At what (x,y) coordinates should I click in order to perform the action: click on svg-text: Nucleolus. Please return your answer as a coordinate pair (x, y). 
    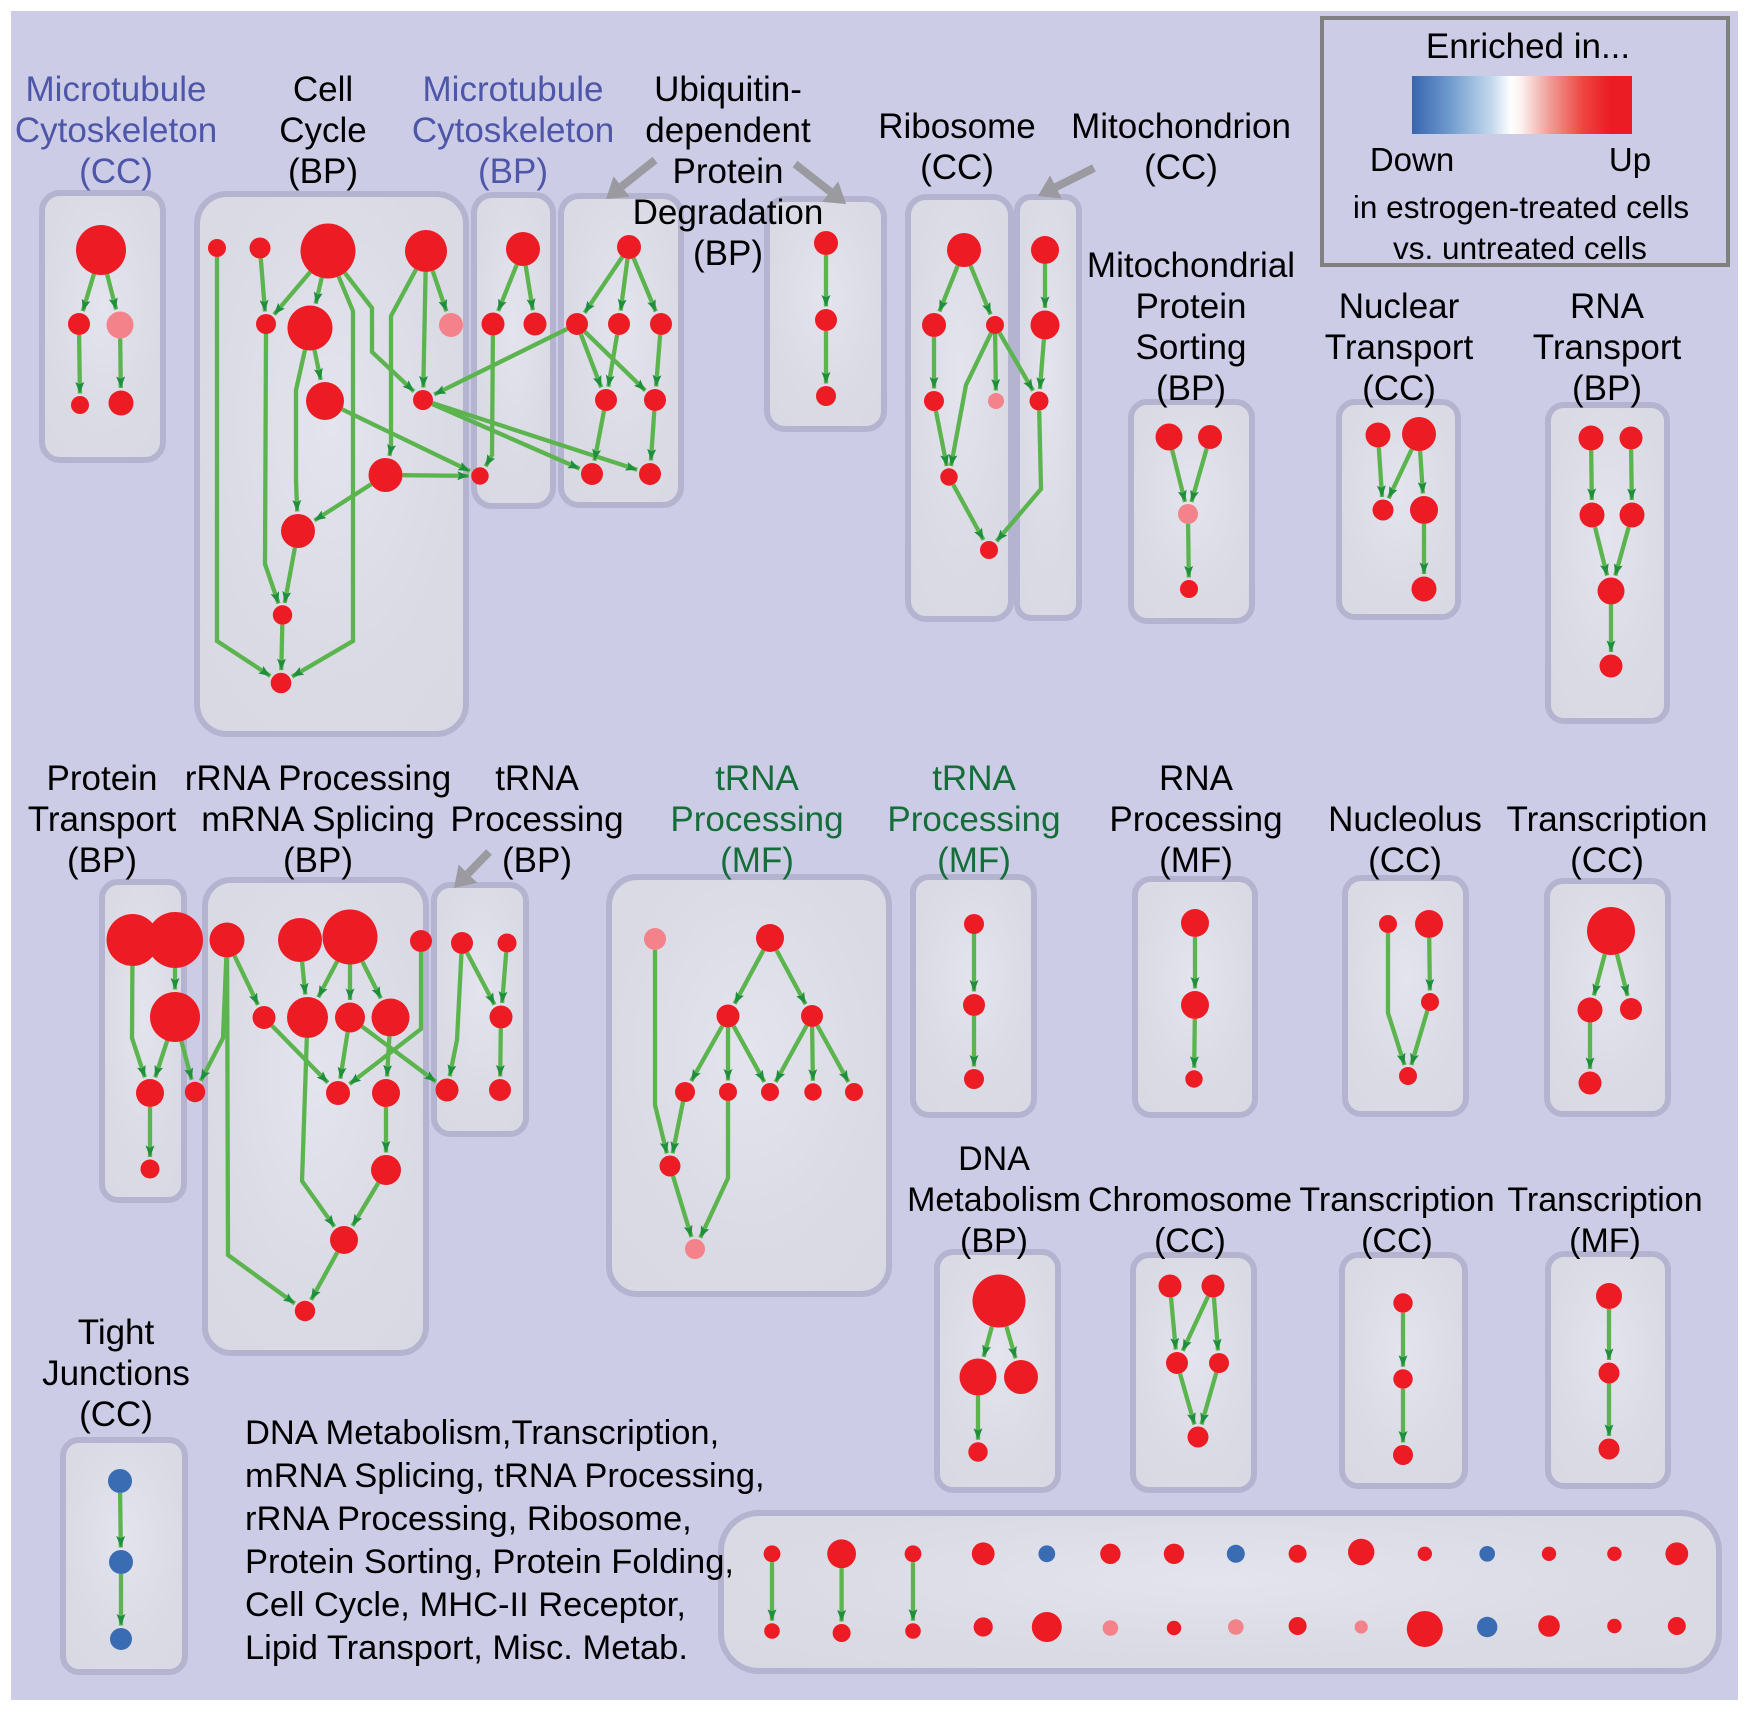
    Looking at the image, I should click on (1405, 819).